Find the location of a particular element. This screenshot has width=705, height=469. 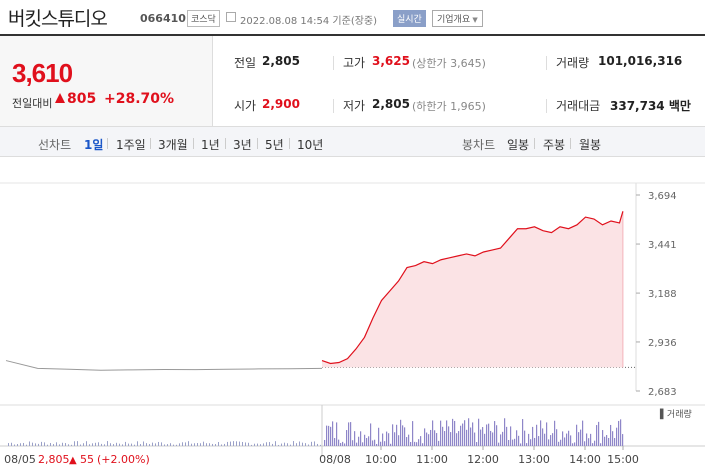

tab-3year: 3년 is located at coordinates (242, 145).